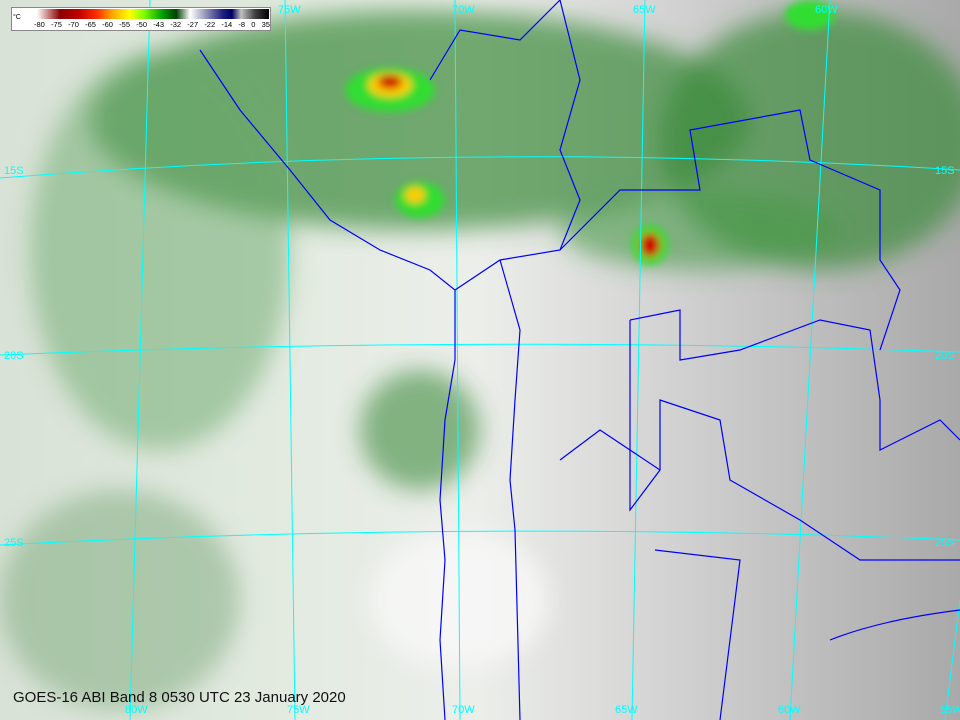  Describe the element at coordinates (945, 356) in the screenshot. I see `grid-label-right: 20S` at that location.